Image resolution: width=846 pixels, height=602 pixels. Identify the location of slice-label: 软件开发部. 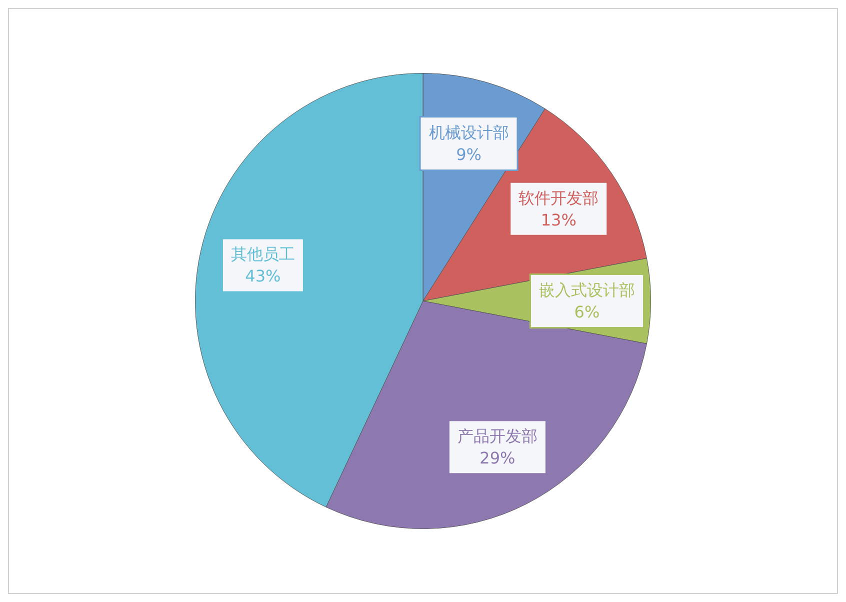
(558, 198).